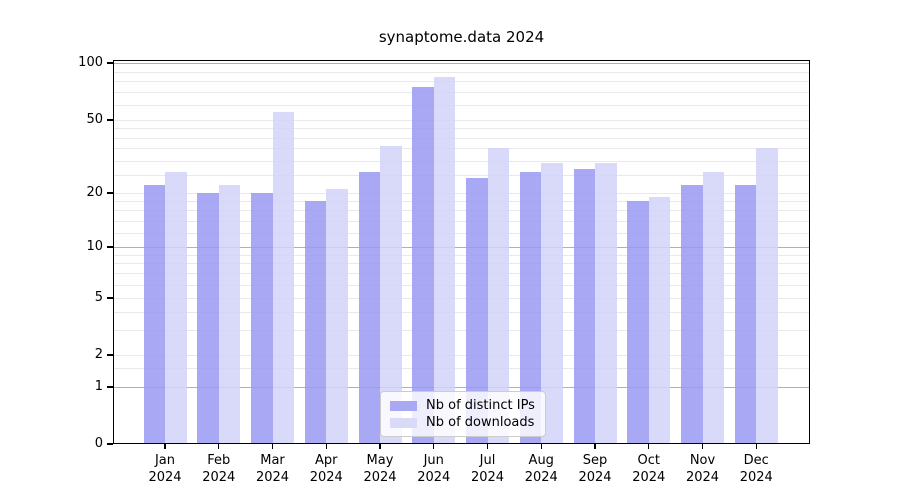 The height and width of the screenshot is (500, 900). I want to click on legend-label-distinct-ips: Nb of distinct IPs, so click(480, 405).